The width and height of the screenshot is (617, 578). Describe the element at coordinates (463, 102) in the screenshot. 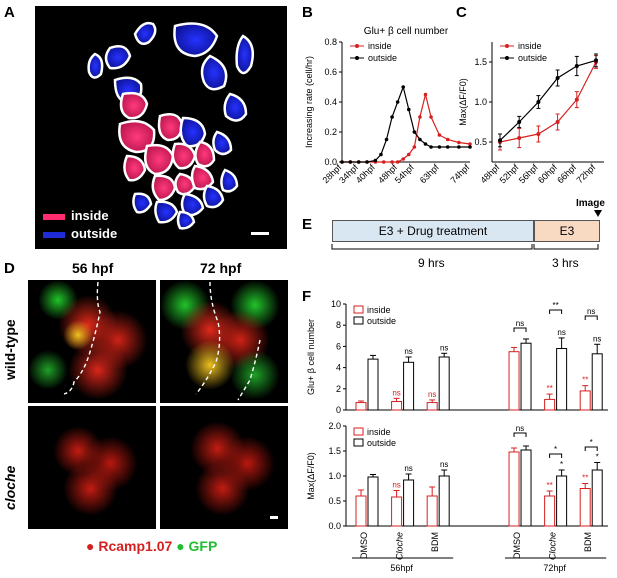

I see `y-axis-label: Max(ΔF/F0)` at that location.